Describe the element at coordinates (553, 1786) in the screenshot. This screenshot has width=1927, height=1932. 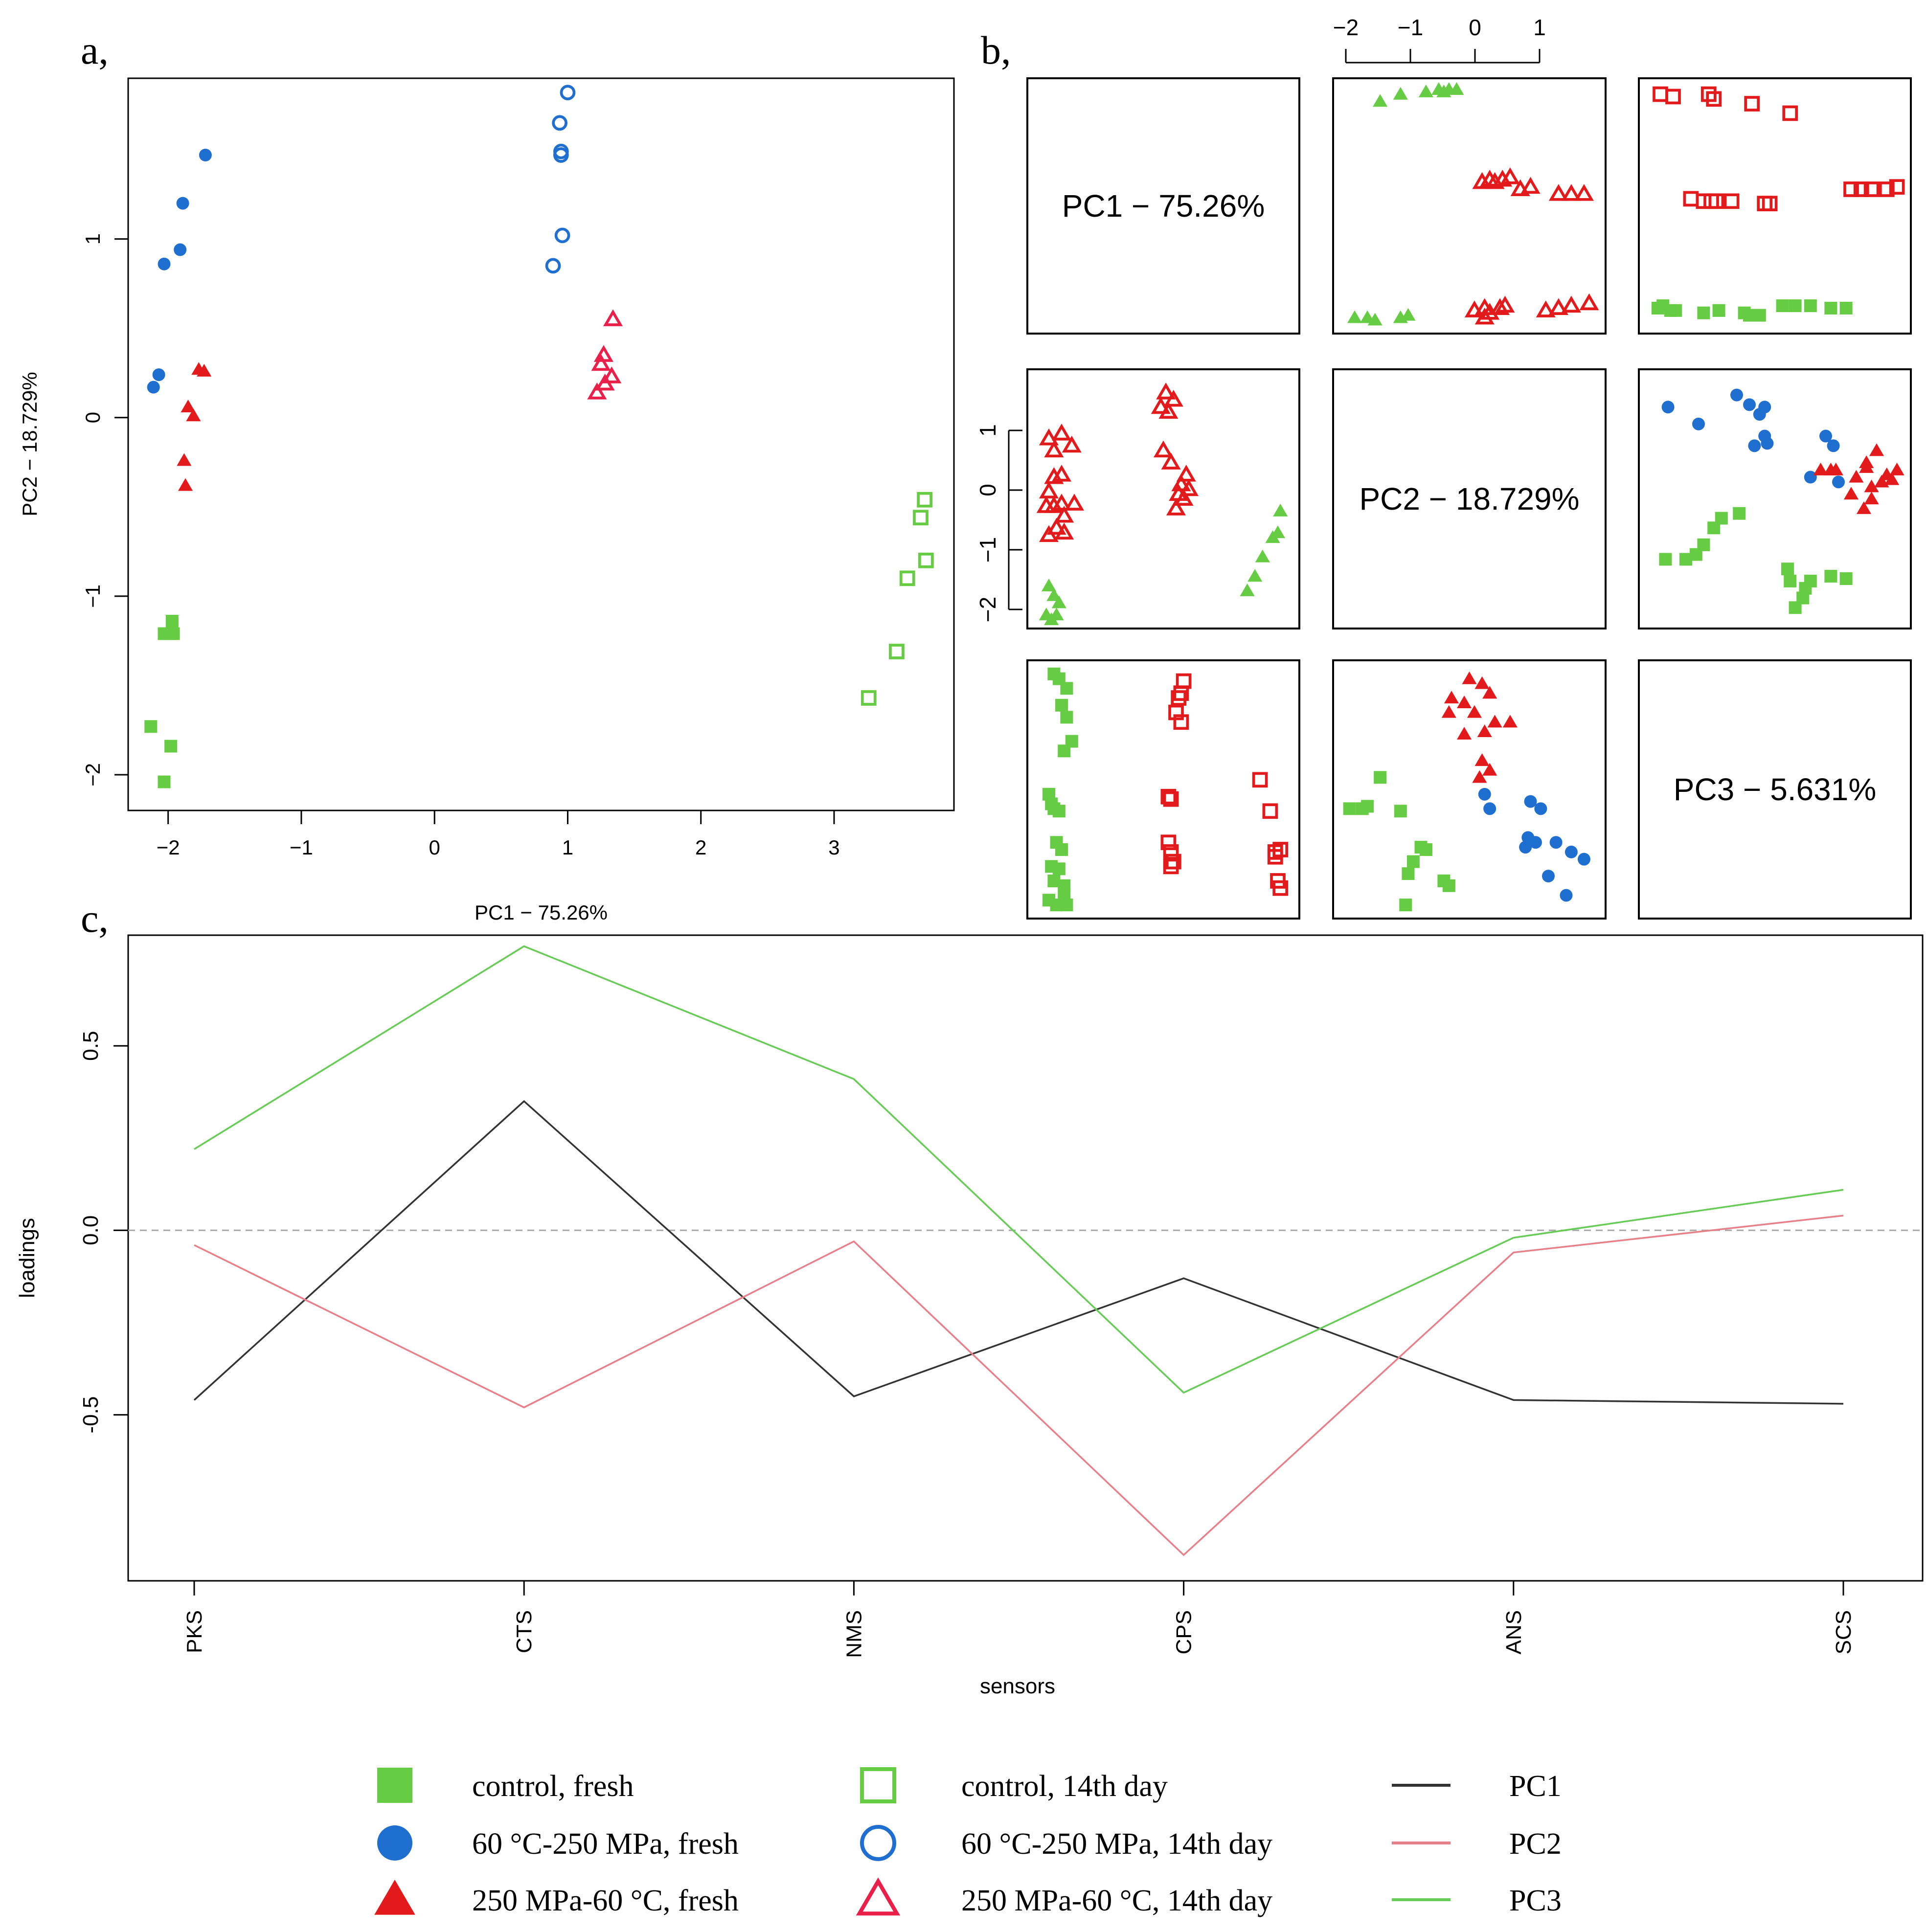
I see `legend-label: control, fresh` at that location.